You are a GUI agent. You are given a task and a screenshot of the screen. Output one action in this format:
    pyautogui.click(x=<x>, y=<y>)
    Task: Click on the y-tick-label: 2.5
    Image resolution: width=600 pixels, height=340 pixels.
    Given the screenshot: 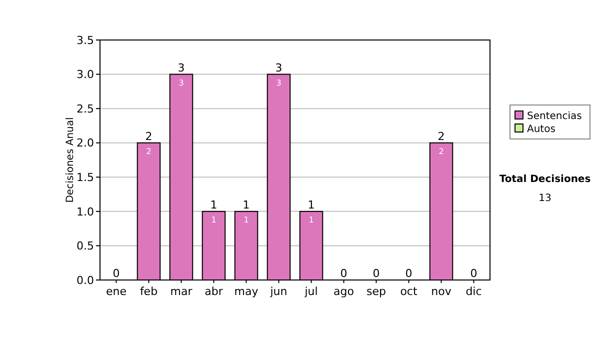 What is the action you would take?
    pyautogui.click(x=85, y=109)
    